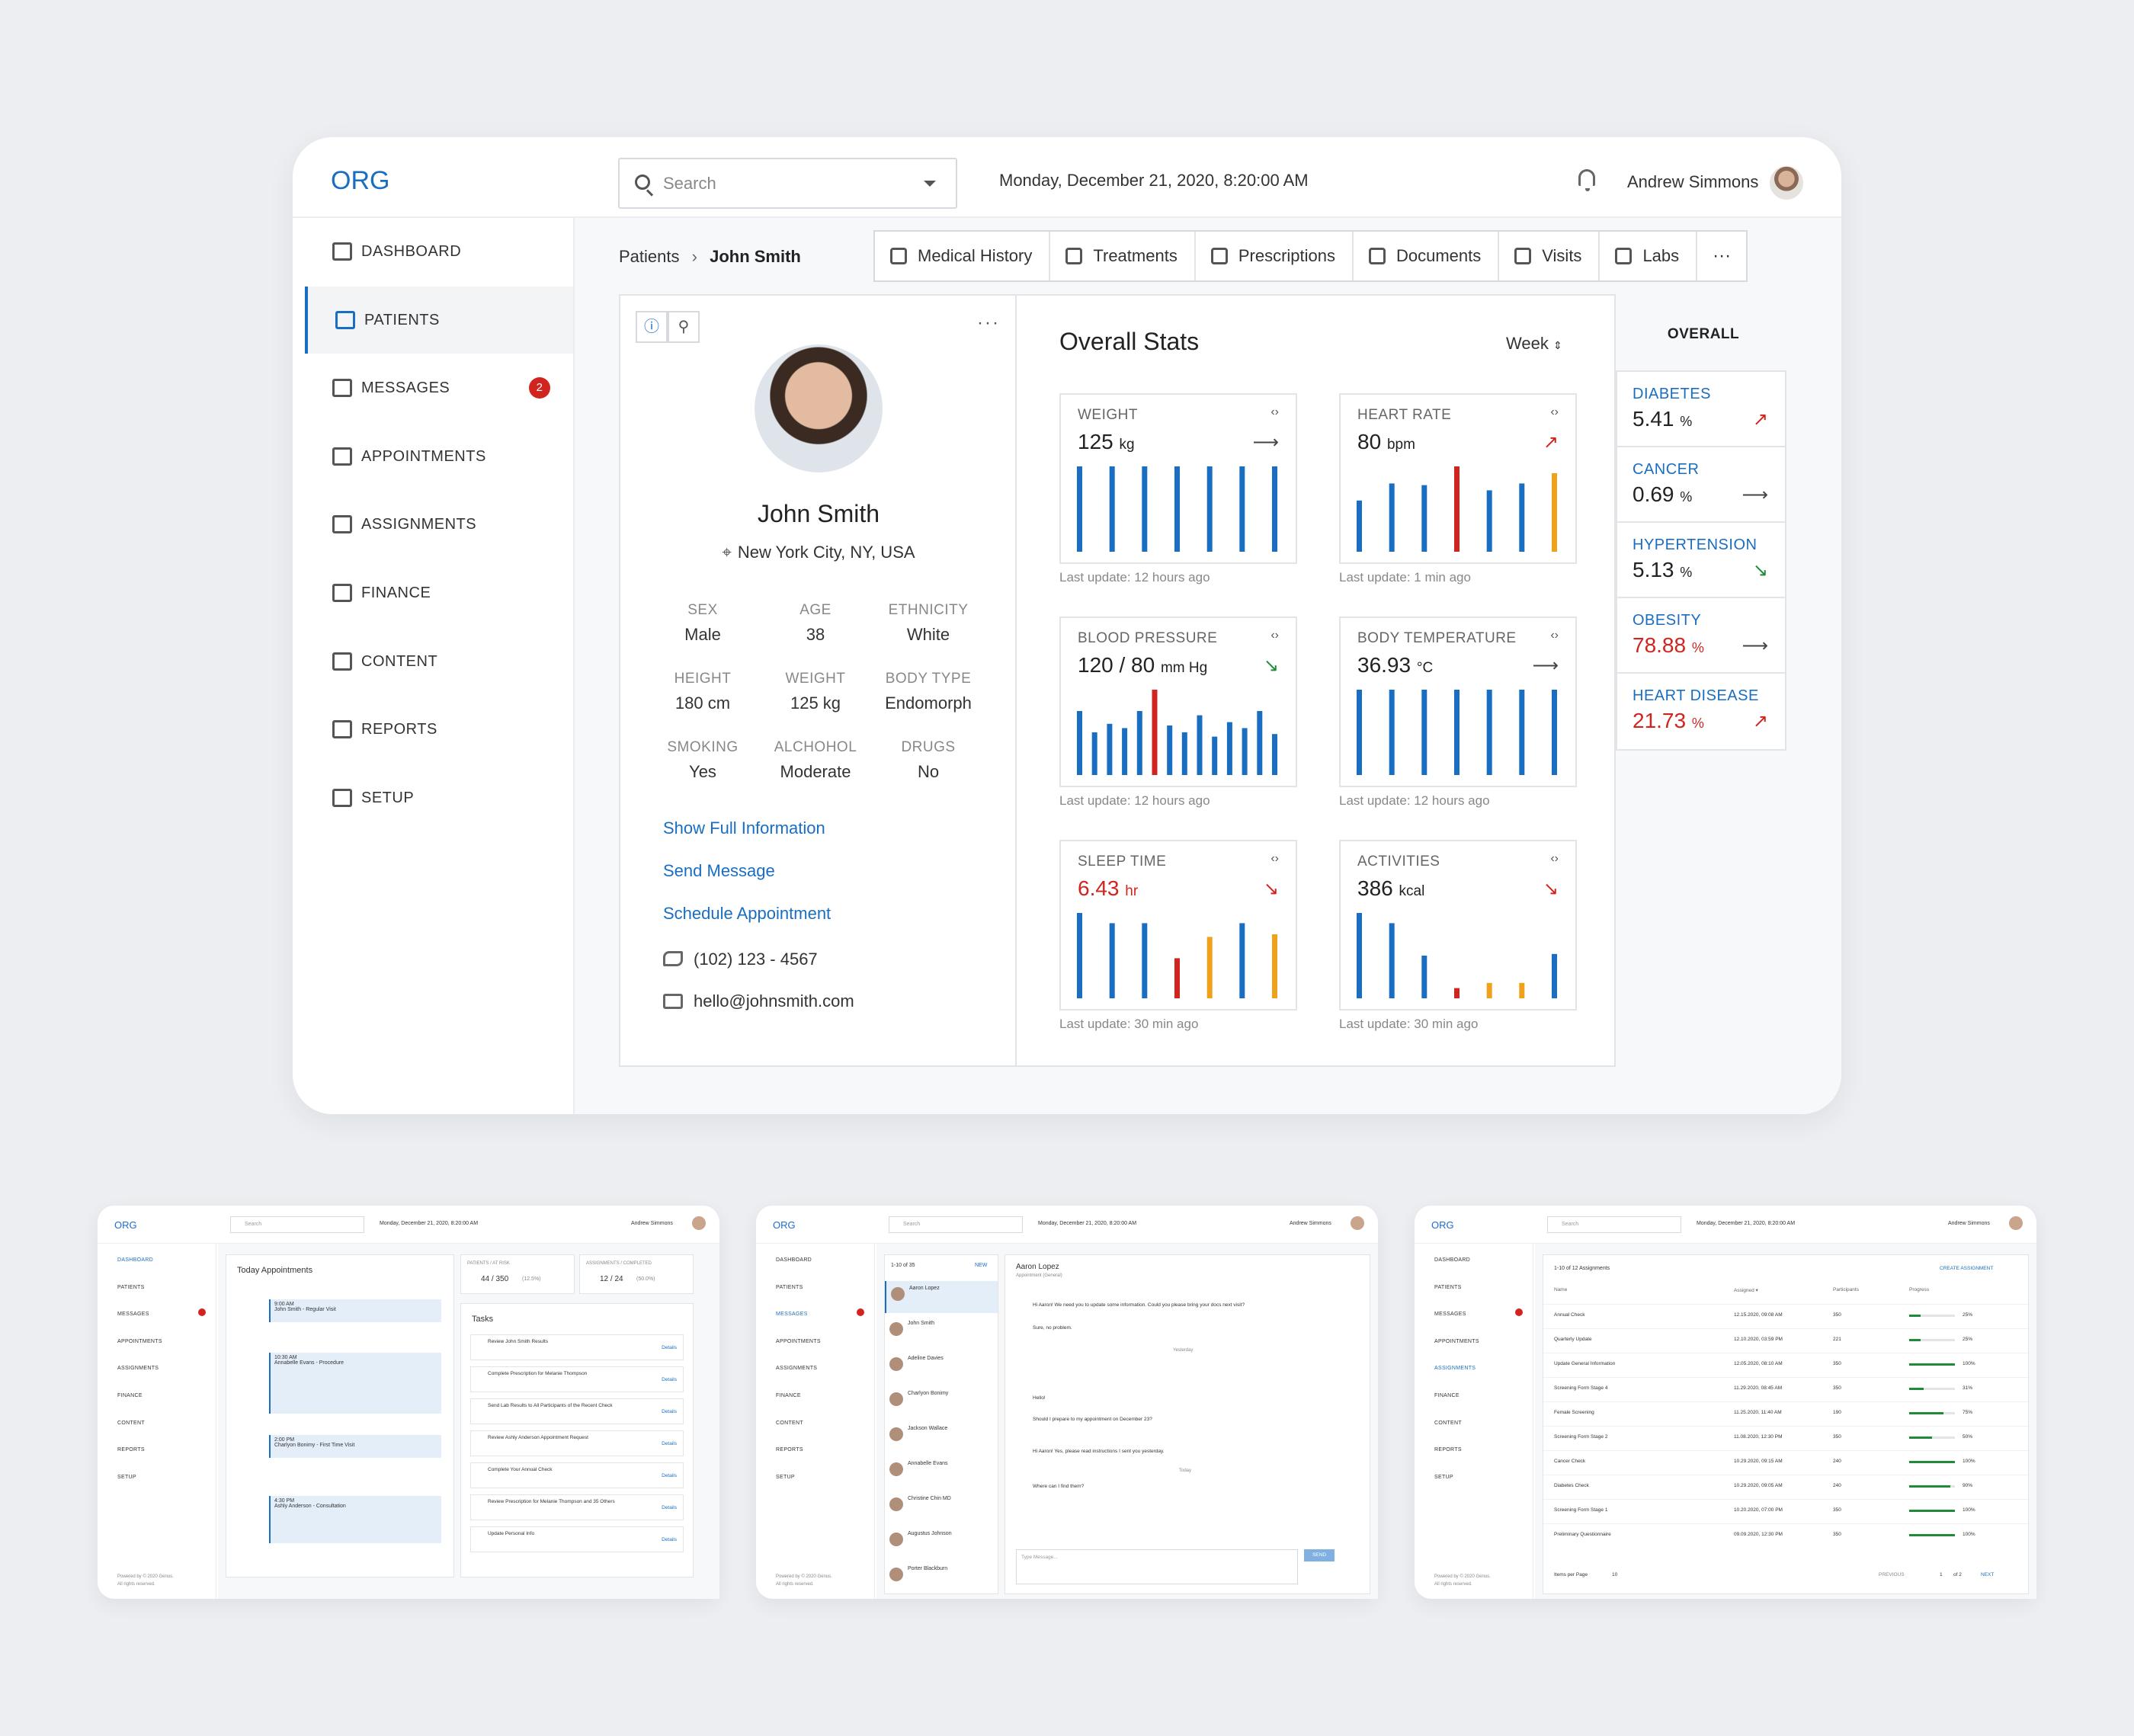 The image size is (2134, 1736). What do you see at coordinates (1458, 478) in the screenshot?
I see `stat-card-heart-rate: HEART RATE ‹› 80 bpm ↗` at bounding box center [1458, 478].